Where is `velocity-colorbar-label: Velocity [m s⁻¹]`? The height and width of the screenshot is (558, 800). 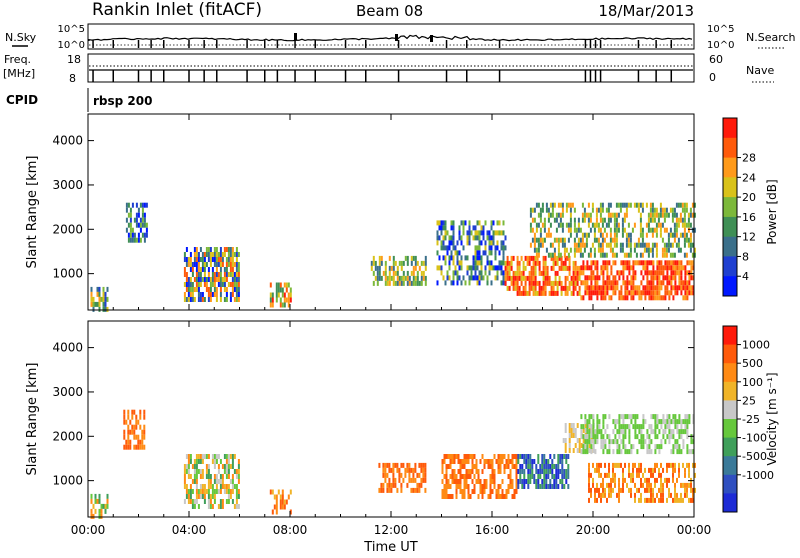
velocity-colorbar-label: Velocity [m s⁻¹] is located at coordinates (772, 418).